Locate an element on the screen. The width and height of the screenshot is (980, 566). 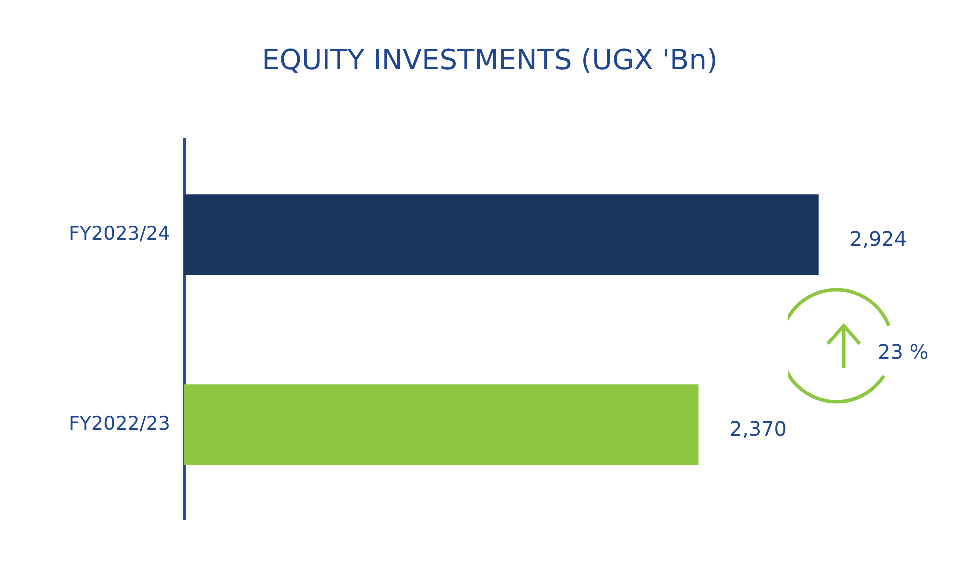
y-tick-label: FY2022/23 is located at coordinates (119, 423).